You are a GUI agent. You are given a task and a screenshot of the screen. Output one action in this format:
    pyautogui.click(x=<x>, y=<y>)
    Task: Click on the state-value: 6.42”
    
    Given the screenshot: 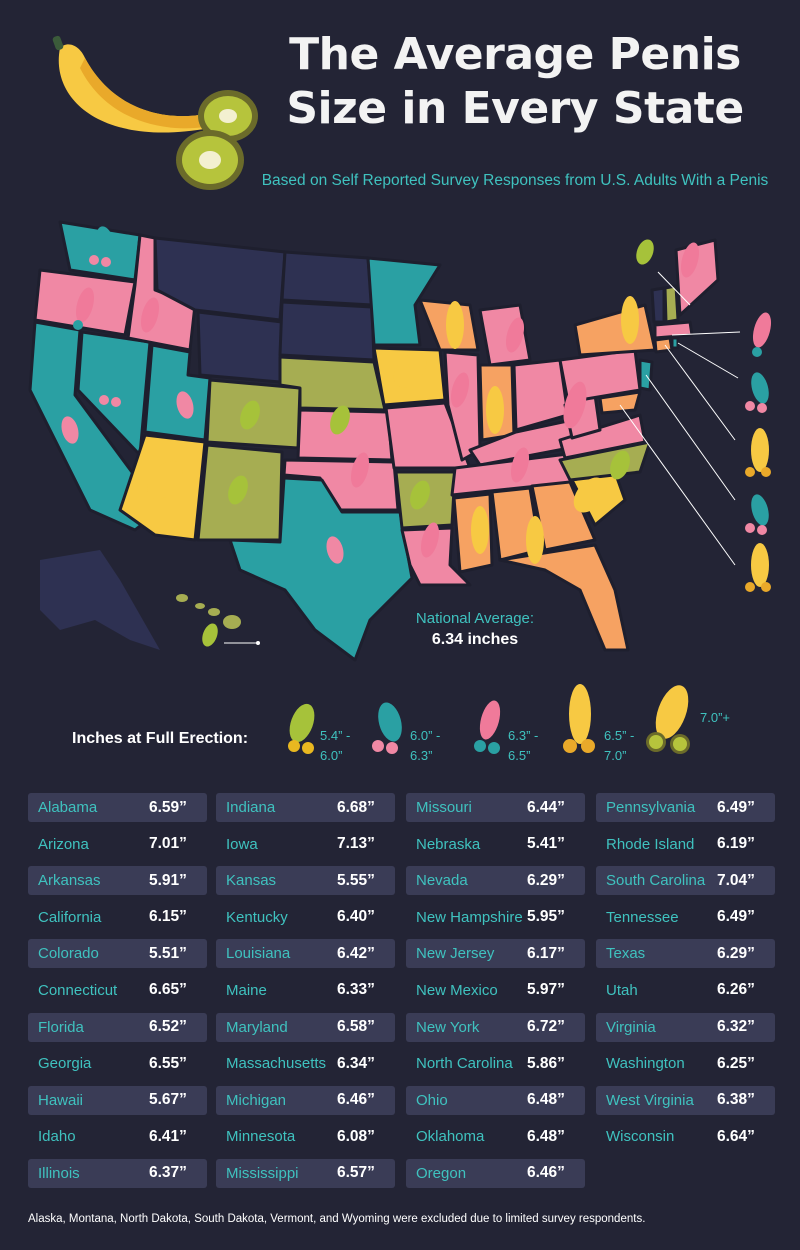 What is the action you would take?
    pyautogui.click(x=356, y=953)
    